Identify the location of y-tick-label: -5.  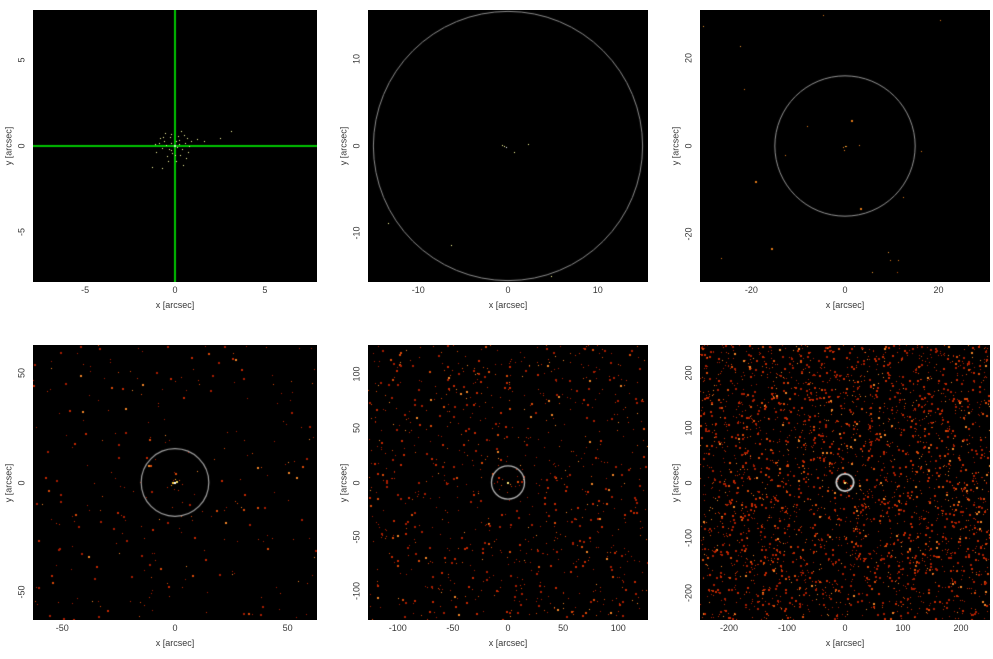
(21, 232).